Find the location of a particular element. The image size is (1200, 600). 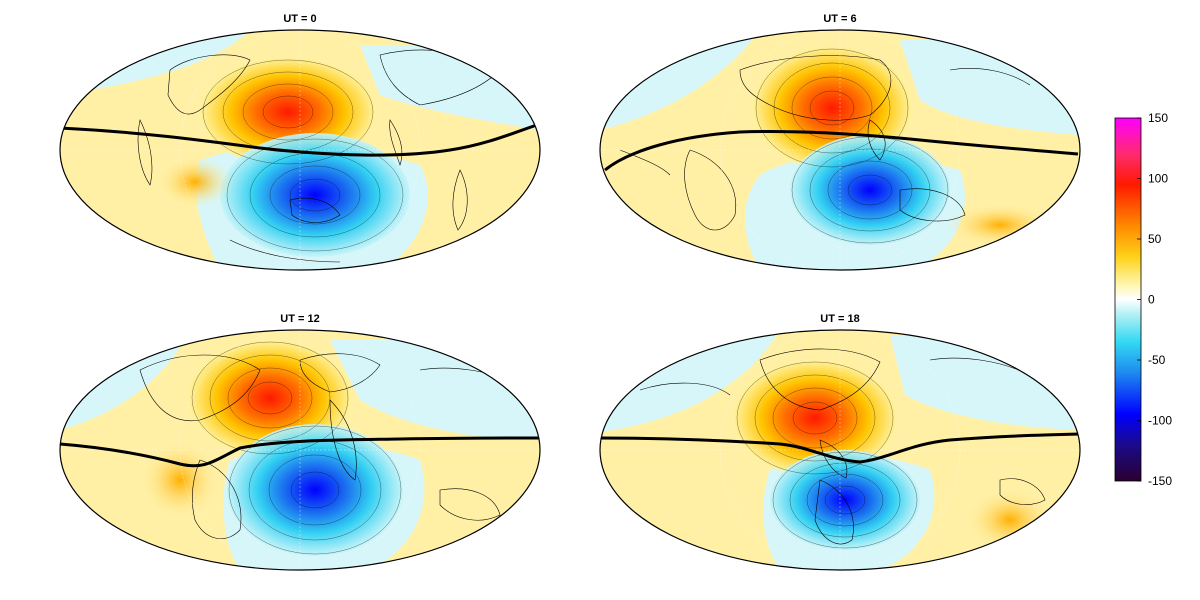

colorbar-ticks: 150 100 50 0 -50 -100 -150 is located at coordinates (1154, 299).